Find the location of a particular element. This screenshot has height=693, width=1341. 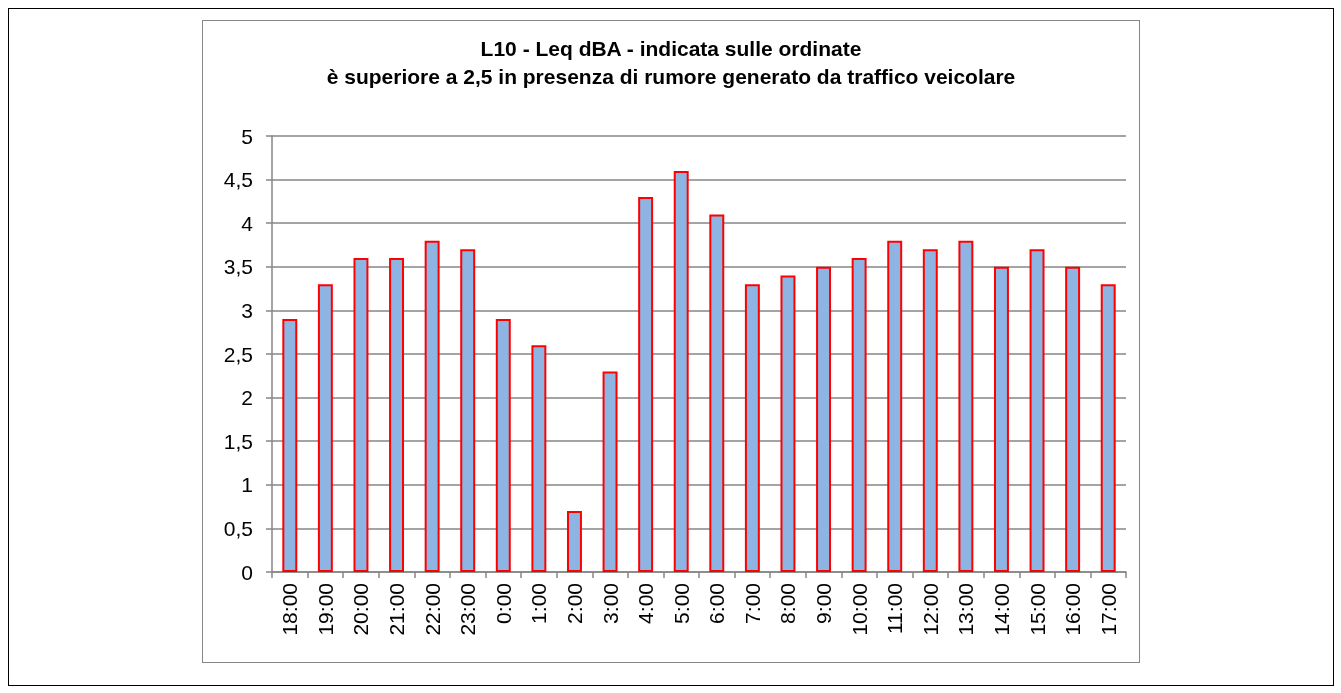

y-tick-label: 0 is located at coordinates (247, 572).